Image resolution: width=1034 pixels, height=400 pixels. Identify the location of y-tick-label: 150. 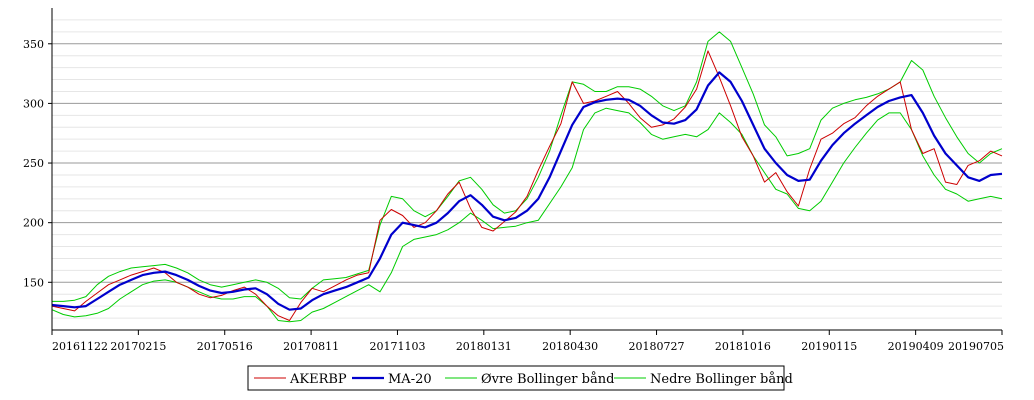
(33, 282).